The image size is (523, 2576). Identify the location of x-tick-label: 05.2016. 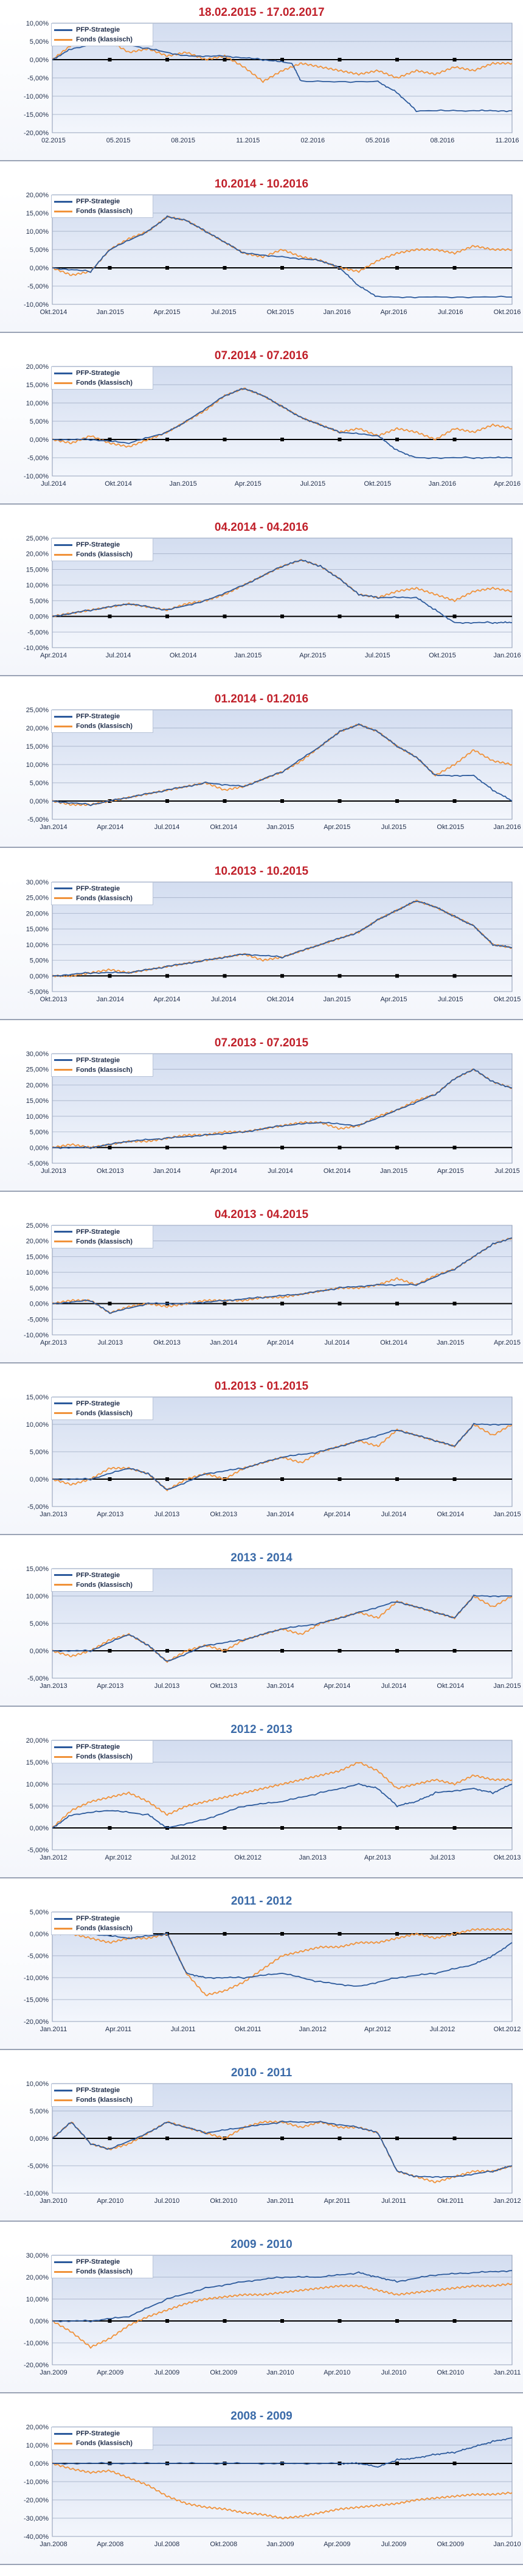
(378, 140).